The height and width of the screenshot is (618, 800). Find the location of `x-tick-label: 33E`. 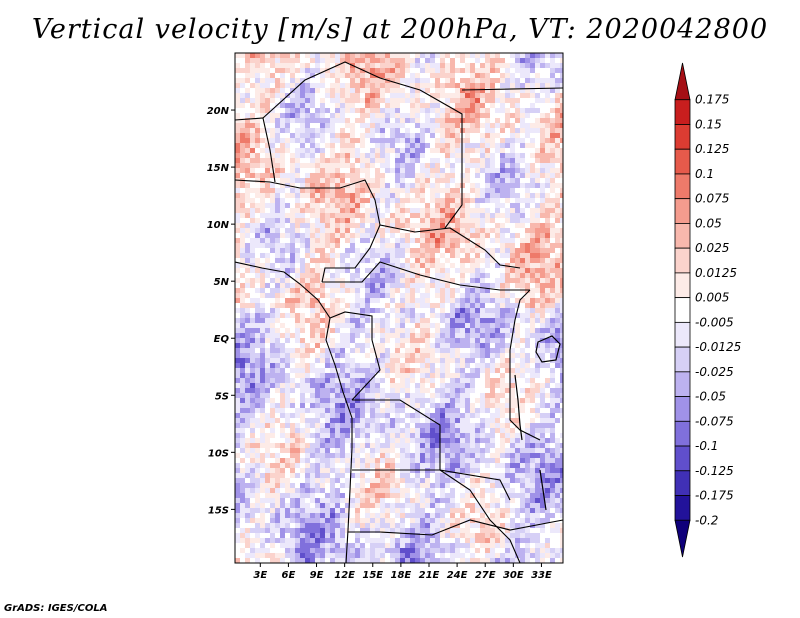

x-tick-label: 33E is located at coordinates (541, 575).